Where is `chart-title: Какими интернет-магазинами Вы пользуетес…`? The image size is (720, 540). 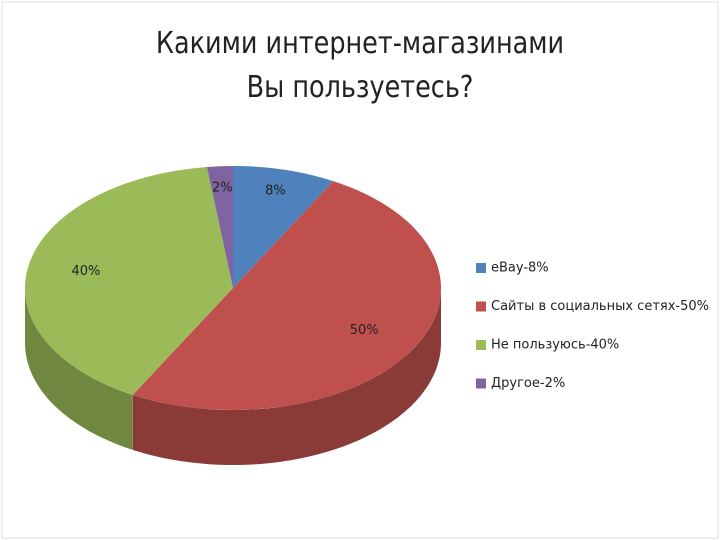 chart-title: Какими интернет-магазинами Вы пользуетес… is located at coordinates (360, 65).